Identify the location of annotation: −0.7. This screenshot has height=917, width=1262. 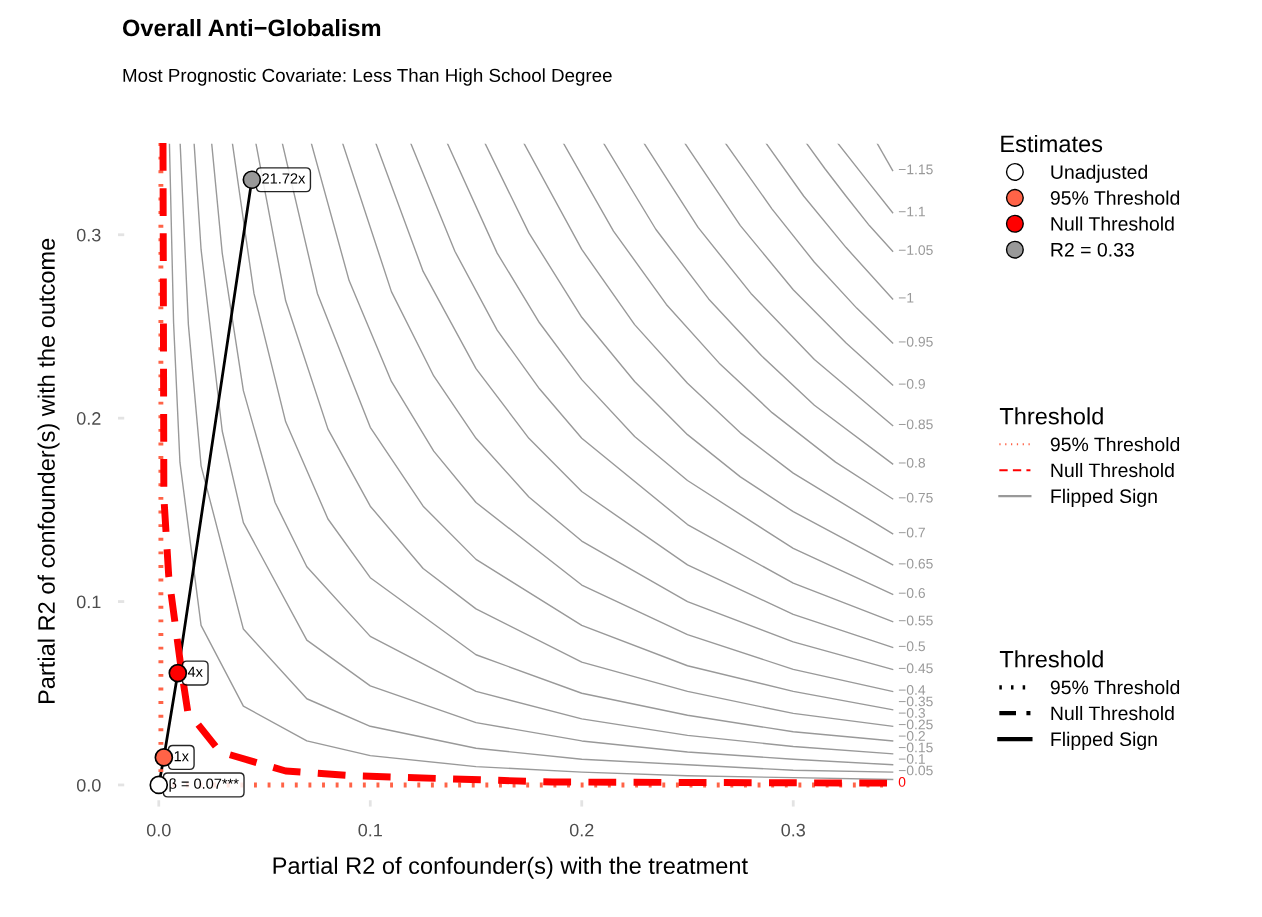
(911, 532).